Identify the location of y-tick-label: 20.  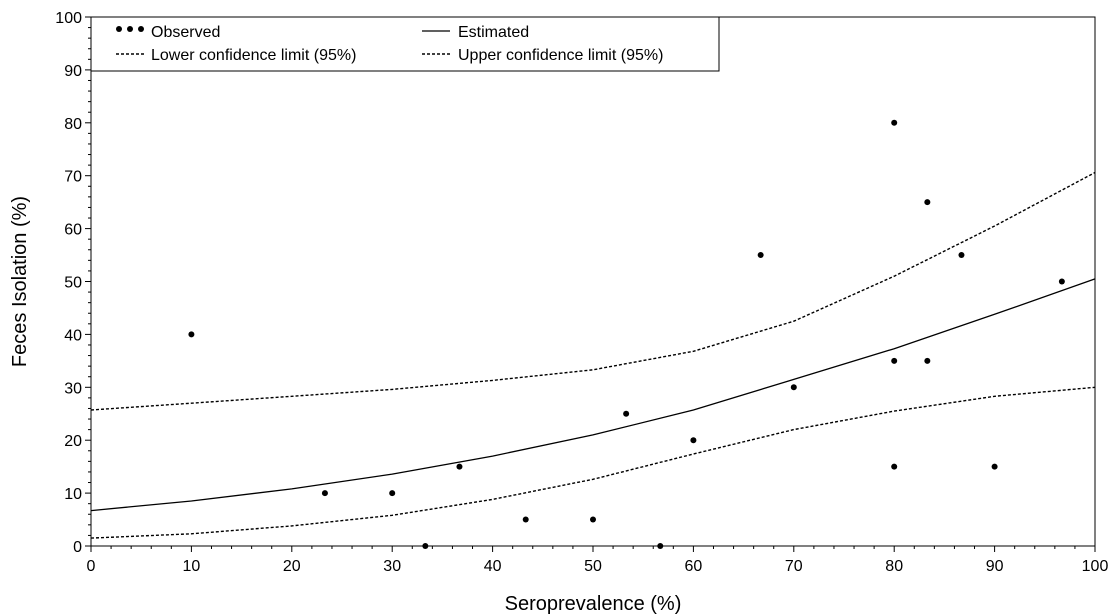
(73, 441).